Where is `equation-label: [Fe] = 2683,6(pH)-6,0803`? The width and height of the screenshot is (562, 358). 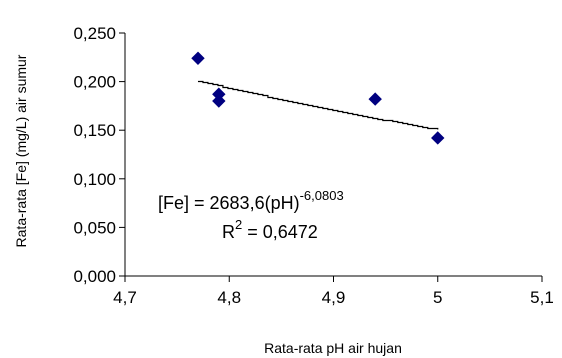
equation-label: [Fe] = 2683,6(pH)-6,0803 is located at coordinates (251, 200).